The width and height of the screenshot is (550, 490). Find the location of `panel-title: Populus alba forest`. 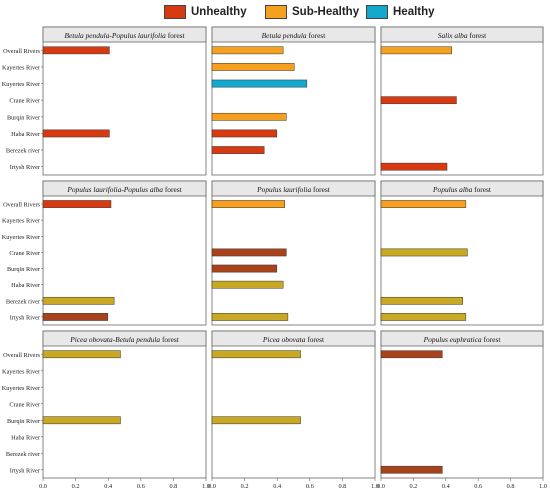

panel-title: Populus alba forest is located at coordinates (462, 189).